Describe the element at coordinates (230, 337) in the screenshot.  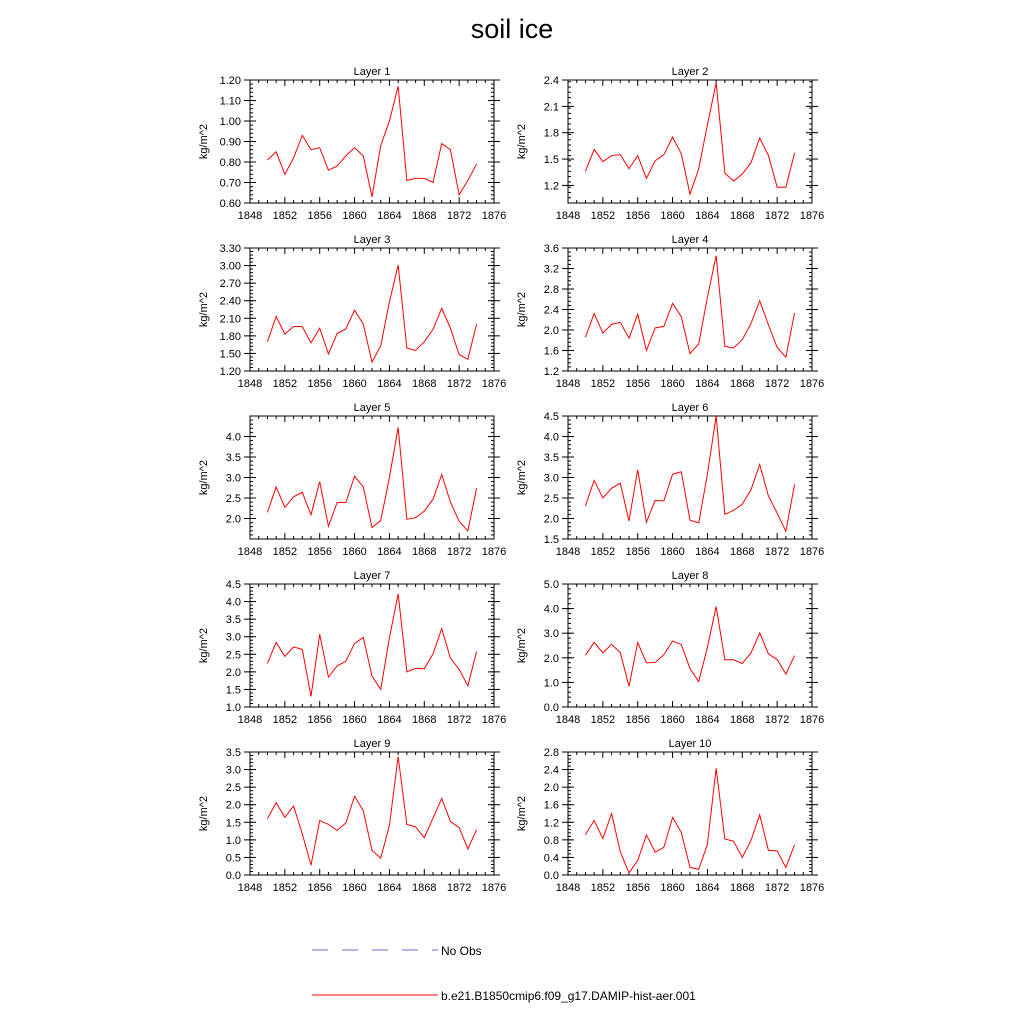
I see `y-tick-label: 1.80` at that location.